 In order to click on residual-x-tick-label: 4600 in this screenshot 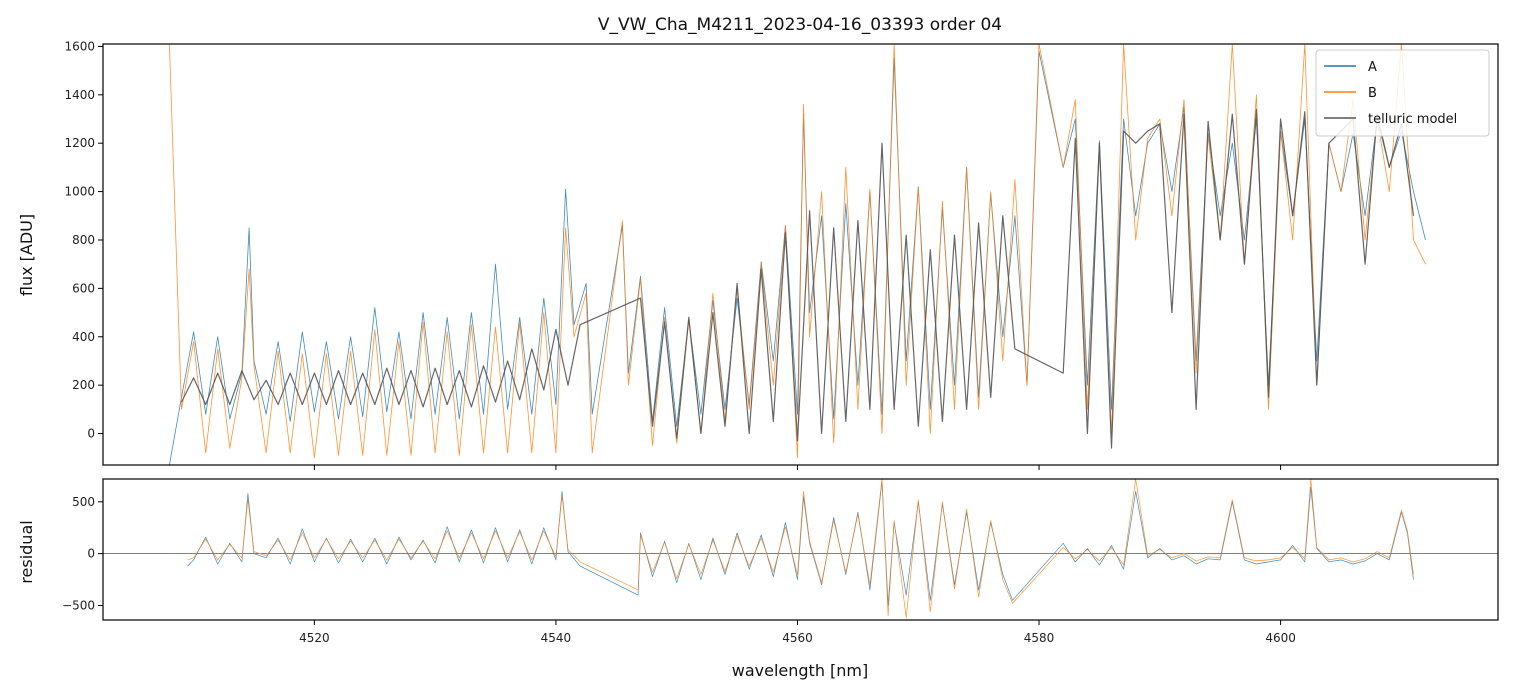, I will do `click(1280, 638)`.